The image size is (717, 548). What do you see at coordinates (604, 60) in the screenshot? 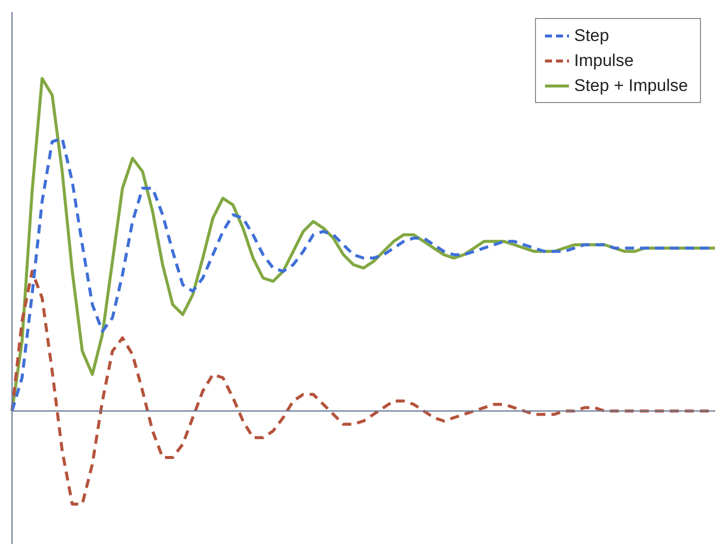
I see `legend-label: Impulse` at bounding box center [604, 60].